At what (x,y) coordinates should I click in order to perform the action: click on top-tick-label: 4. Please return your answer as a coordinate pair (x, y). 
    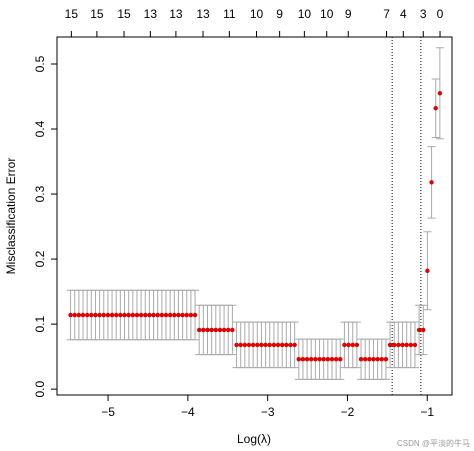
    Looking at the image, I should click on (403, 14).